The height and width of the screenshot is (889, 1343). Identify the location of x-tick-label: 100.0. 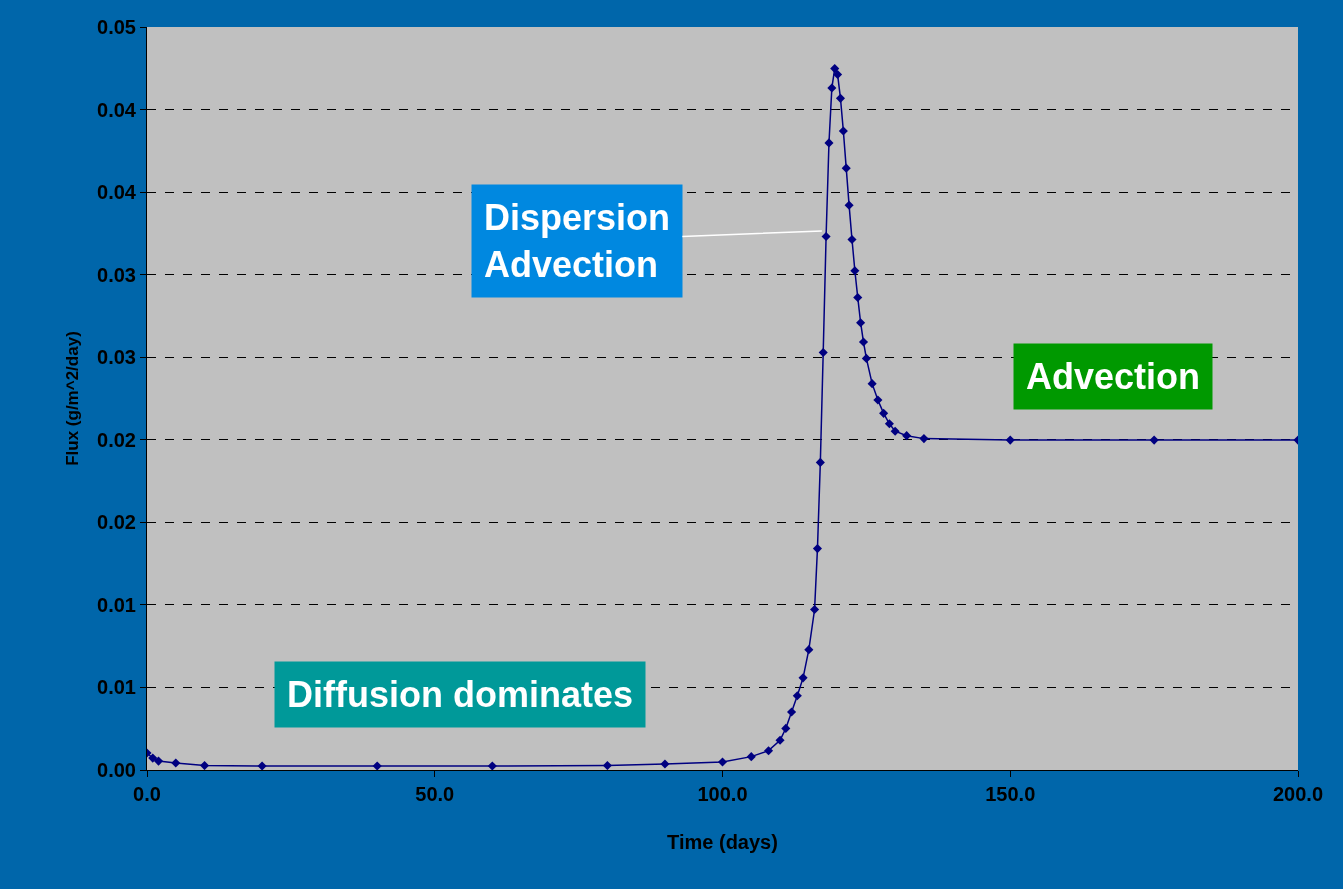
(722, 794).